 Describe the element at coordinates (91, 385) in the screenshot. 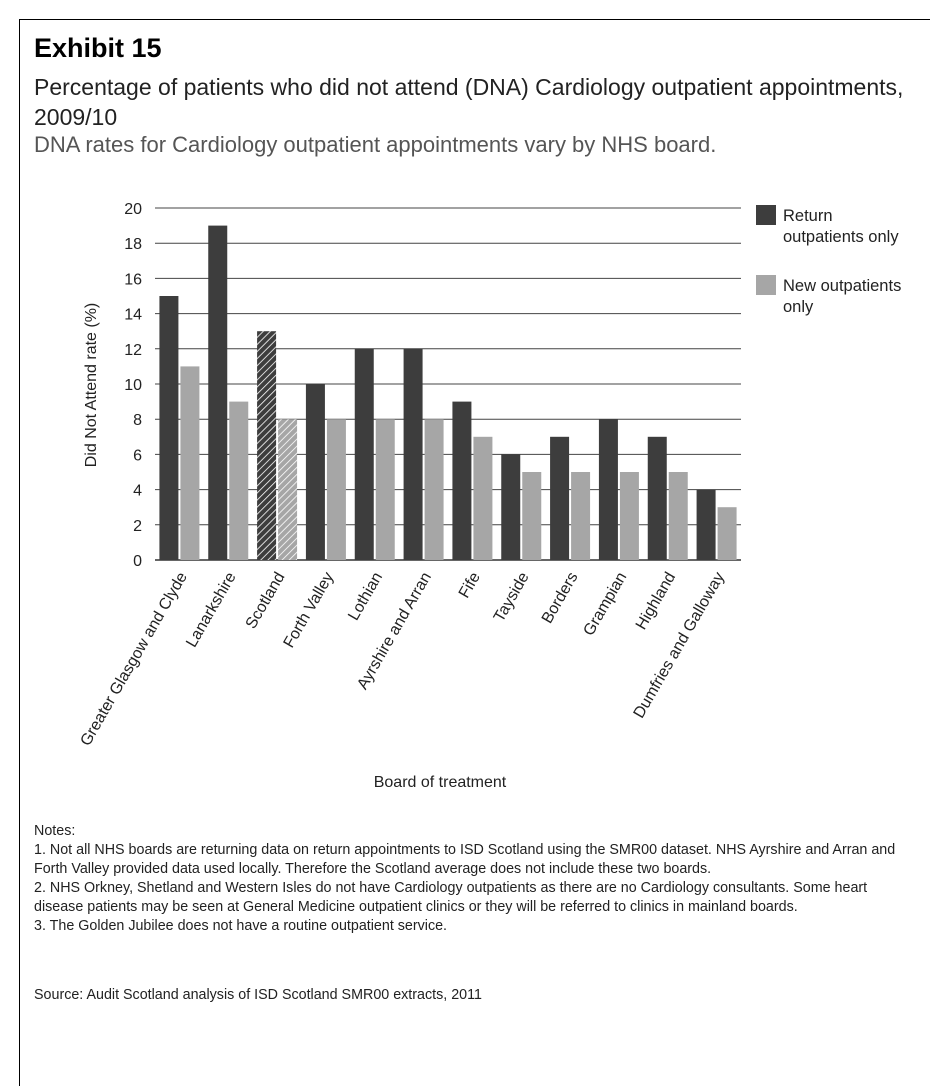

I see `y-axis-label: Did Not Attend rate (%)` at that location.